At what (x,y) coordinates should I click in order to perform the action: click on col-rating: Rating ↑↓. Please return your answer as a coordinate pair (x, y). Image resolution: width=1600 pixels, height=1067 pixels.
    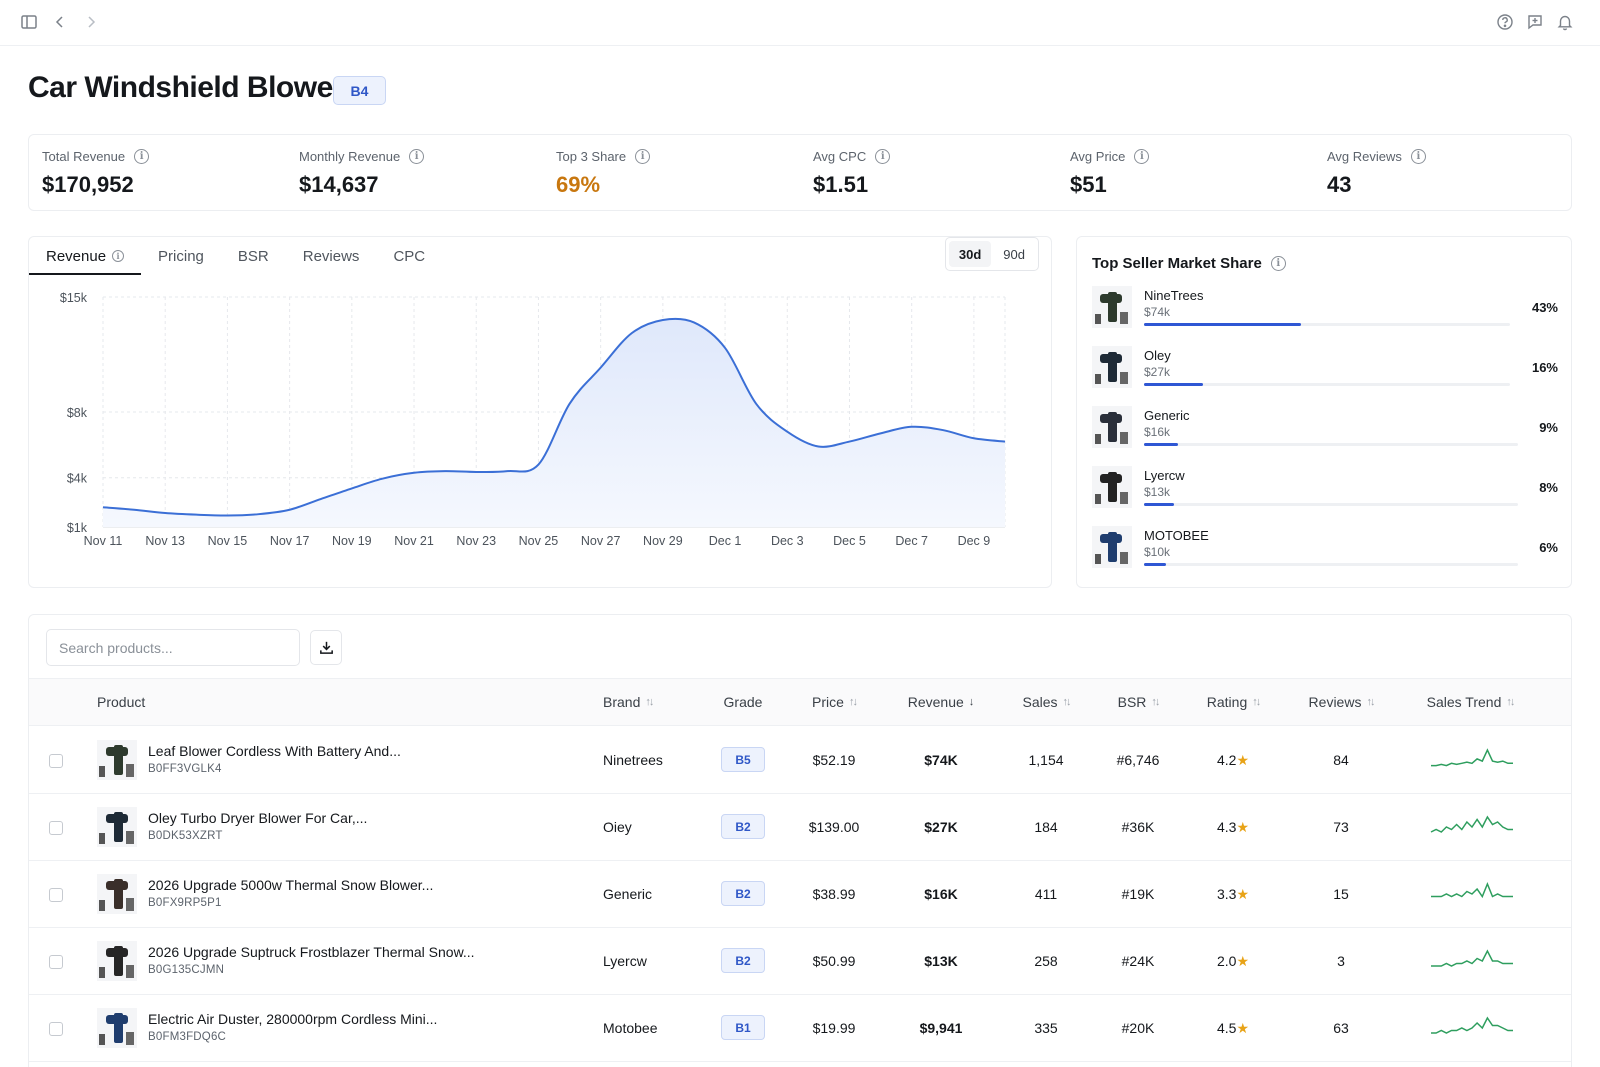
    Looking at the image, I should click on (1233, 702).